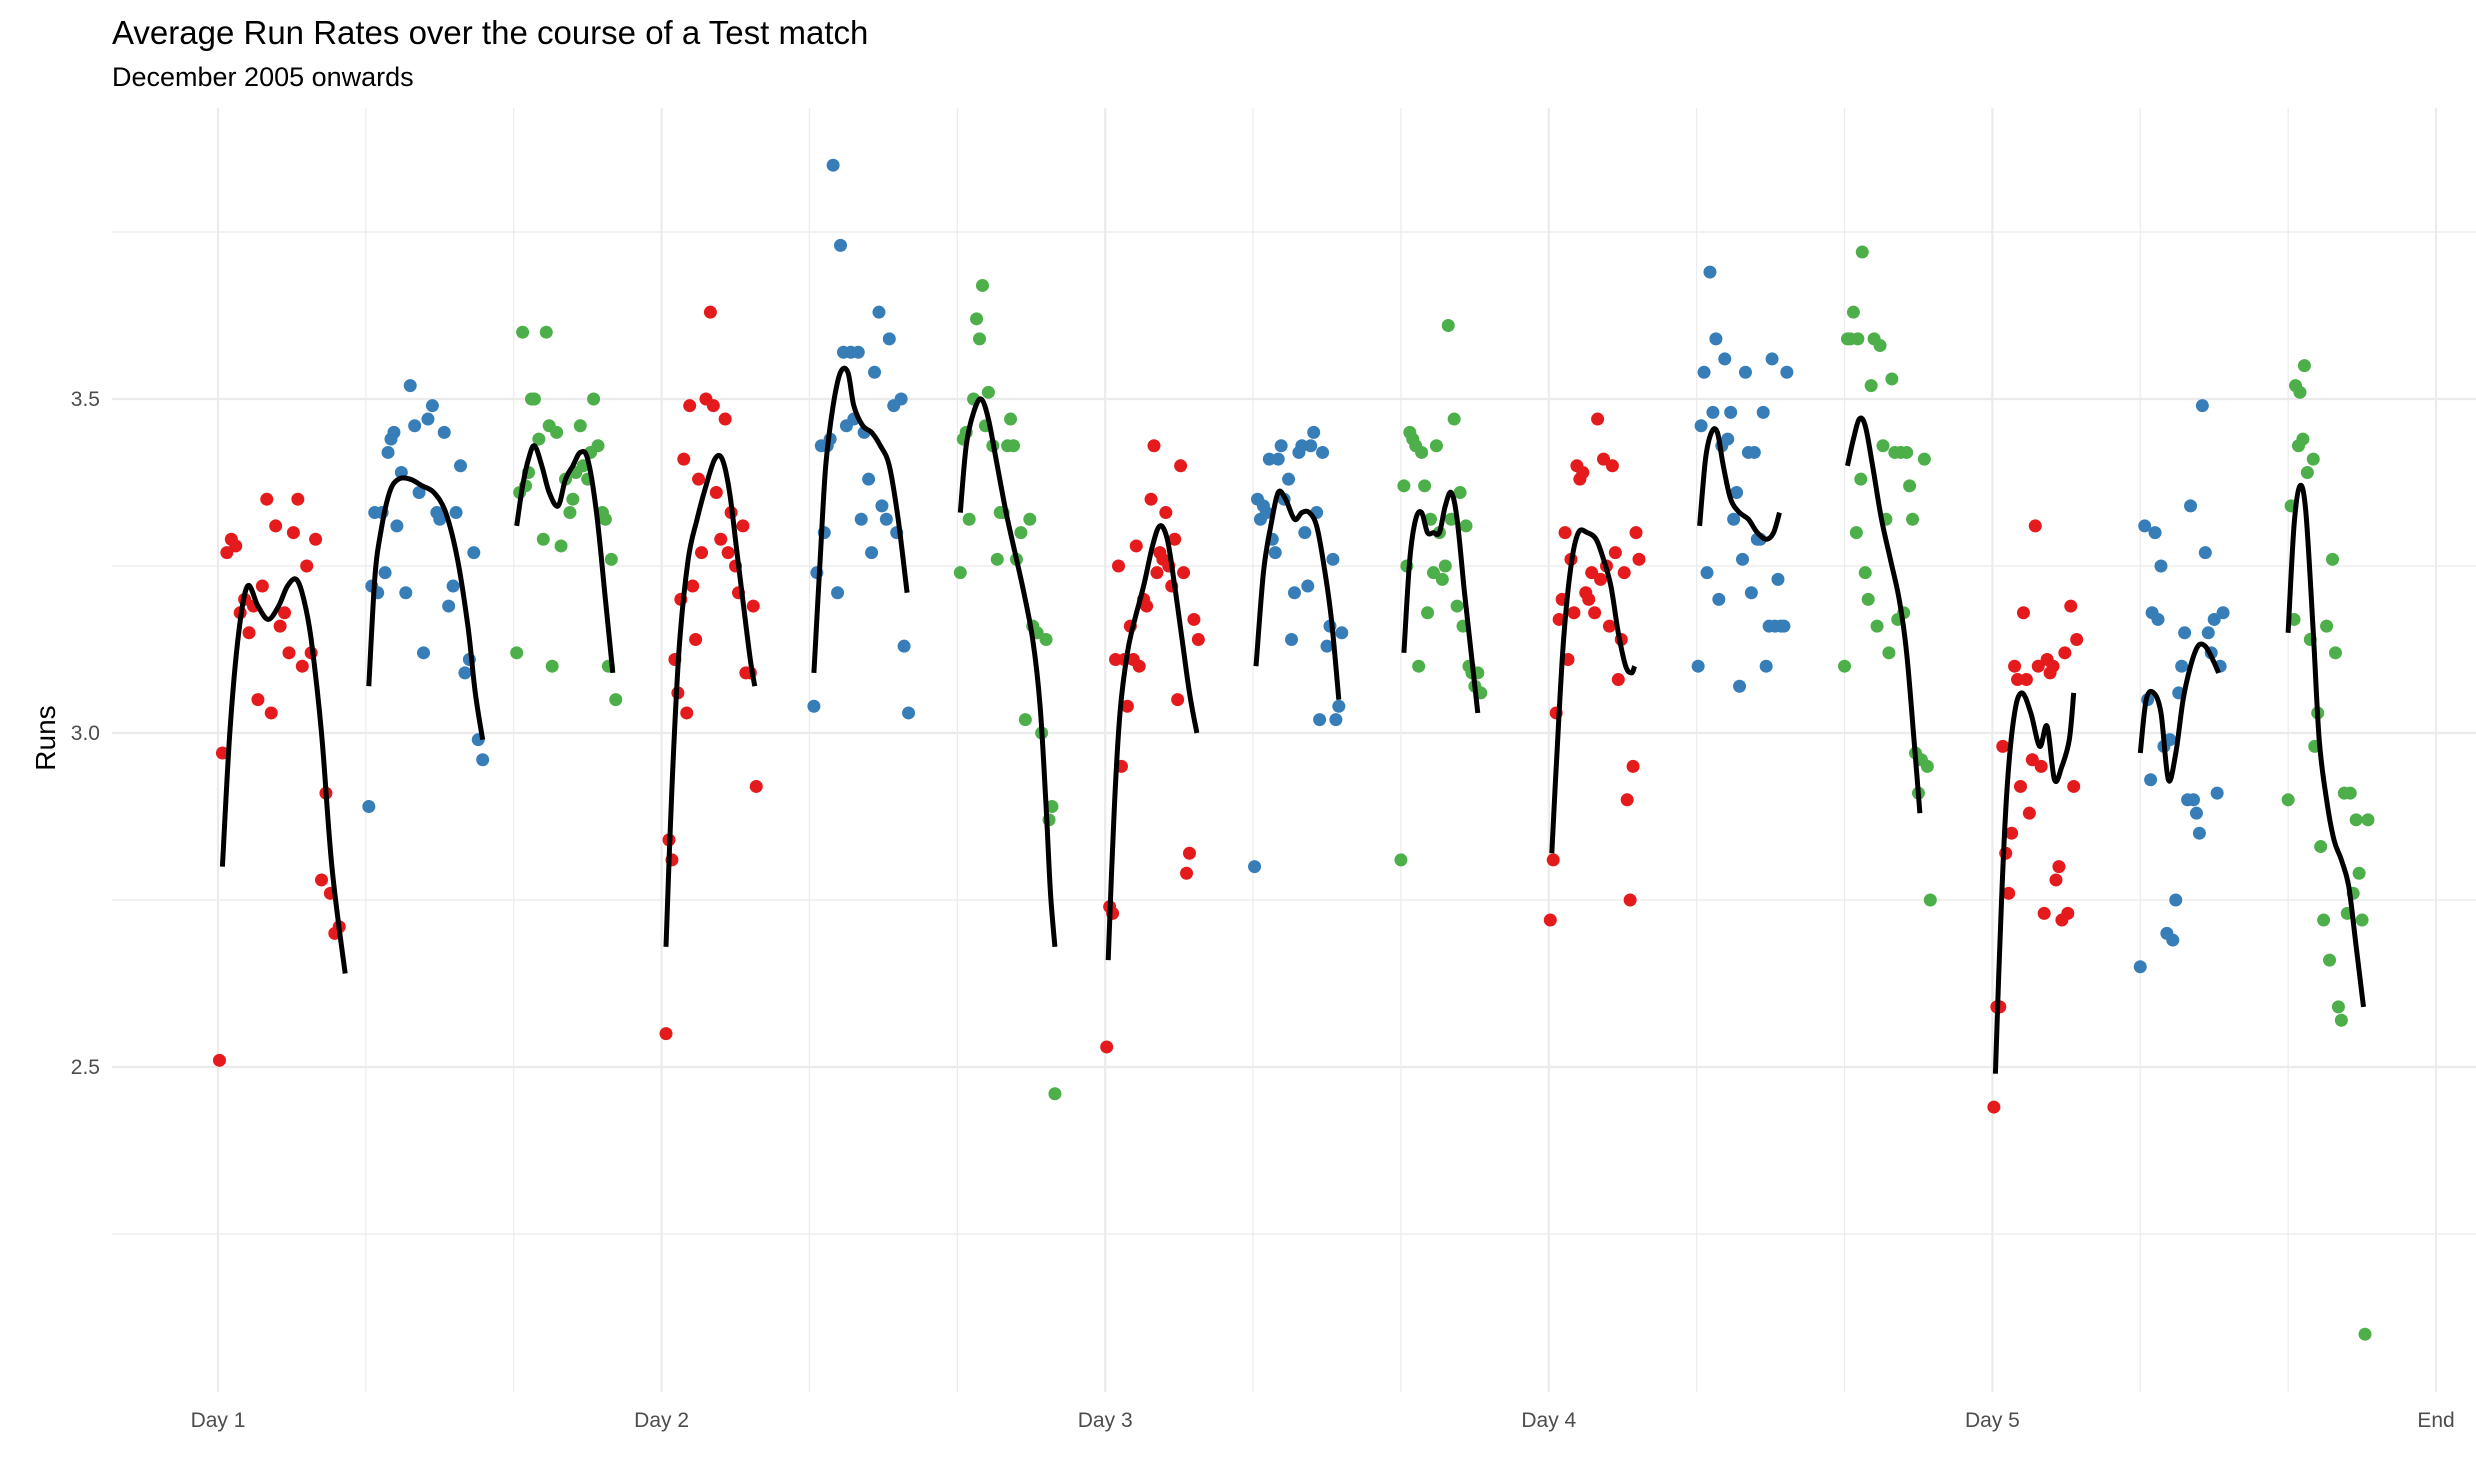  I want to click on y-tick-label: 3.0, so click(85, 733).